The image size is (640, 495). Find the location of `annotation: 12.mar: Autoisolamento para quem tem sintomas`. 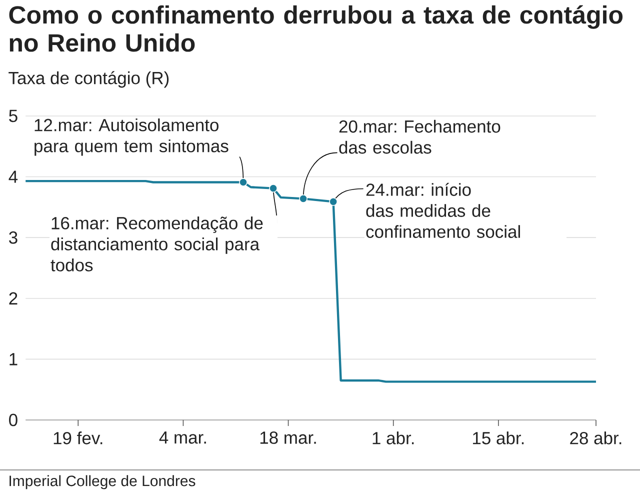

annotation: 12.mar: Autoisolamento para quem tem sintomas is located at coordinates (131, 137).